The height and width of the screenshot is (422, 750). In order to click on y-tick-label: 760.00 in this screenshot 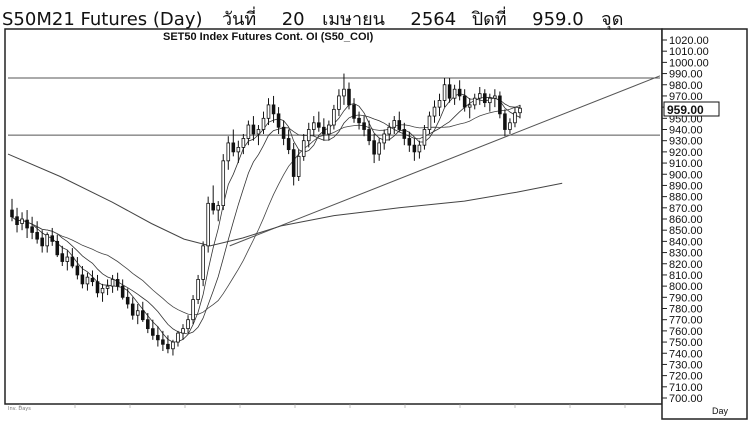, I will do `click(686, 332)`.